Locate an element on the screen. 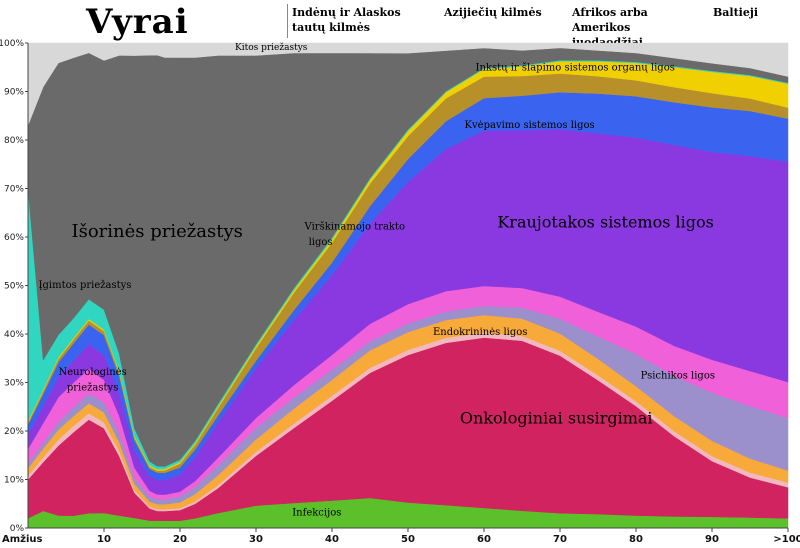 The width and height of the screenshot is (800, 548). annotation-label: Endokrininės ligos is located at coordinates (480, 332).